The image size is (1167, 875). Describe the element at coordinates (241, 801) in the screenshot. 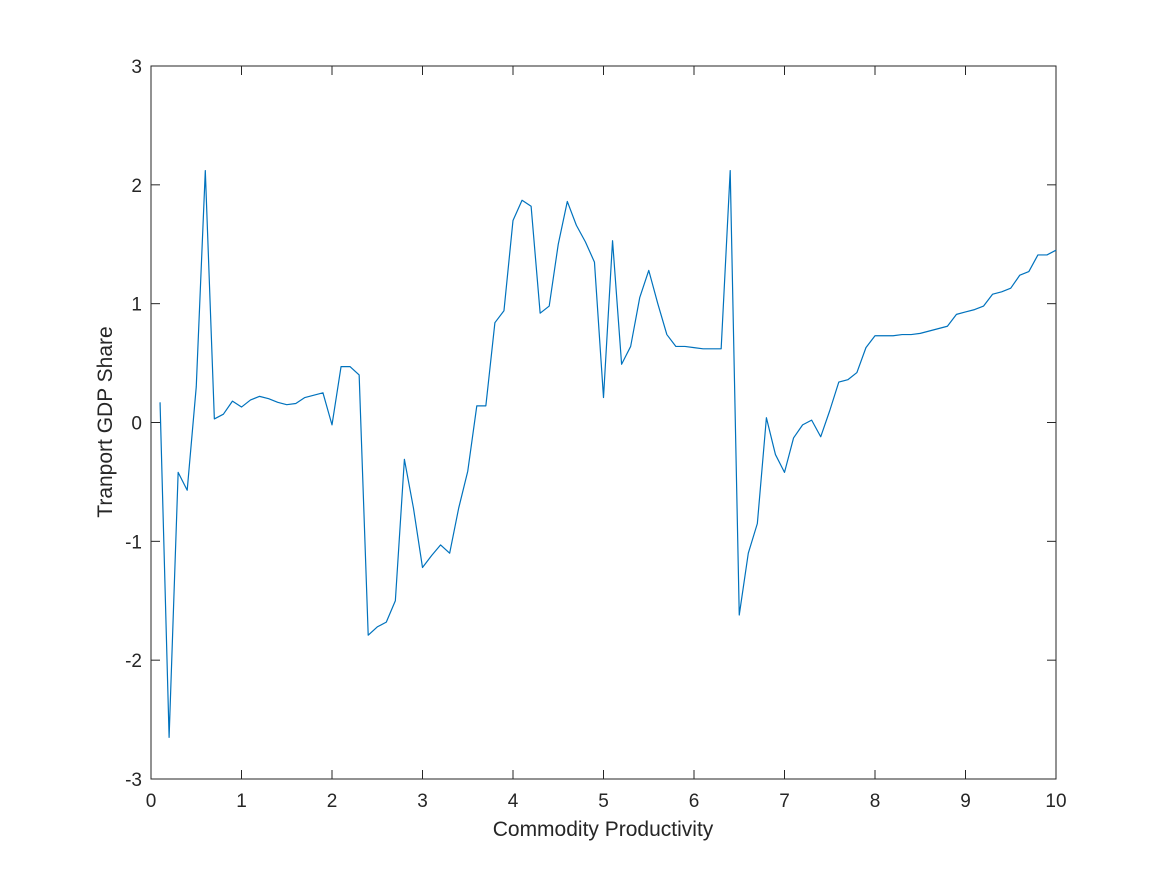

I see `x-tick-label: 1` at that location.